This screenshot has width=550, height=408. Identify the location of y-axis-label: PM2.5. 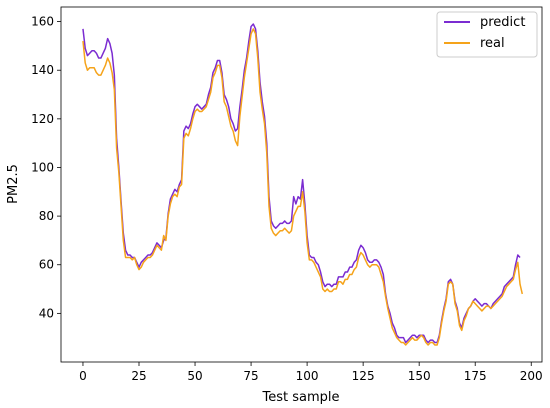
(13, 184).